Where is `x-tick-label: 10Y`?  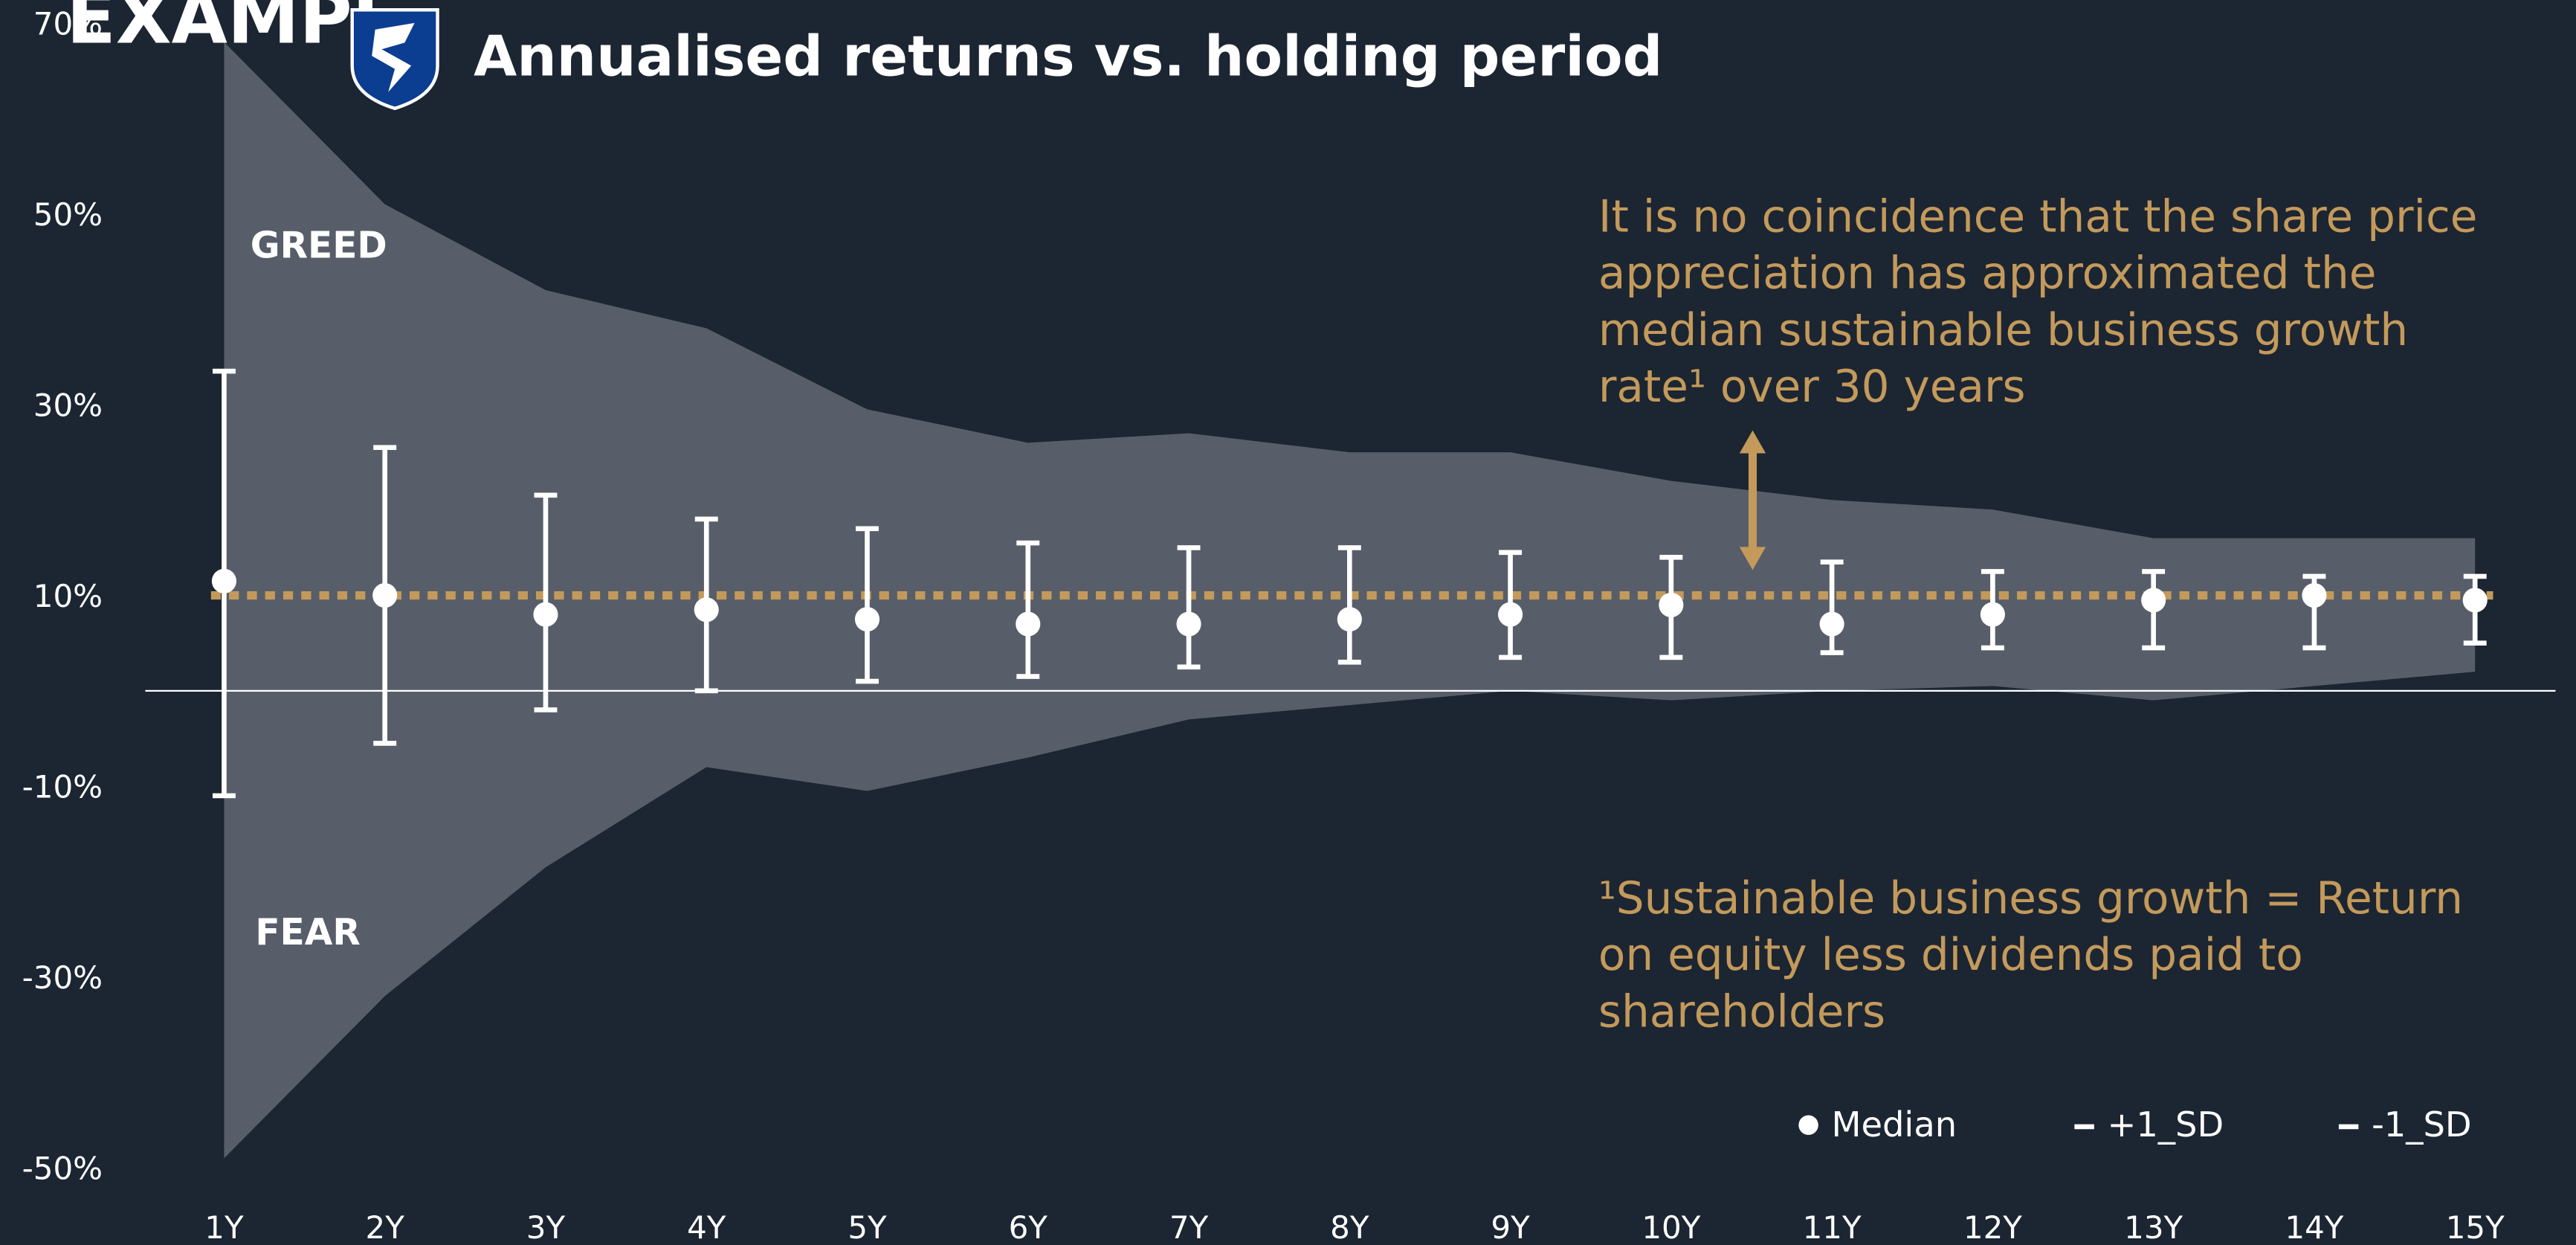 x-tick-label: 10Y is located at coordinates (1671, 1227).